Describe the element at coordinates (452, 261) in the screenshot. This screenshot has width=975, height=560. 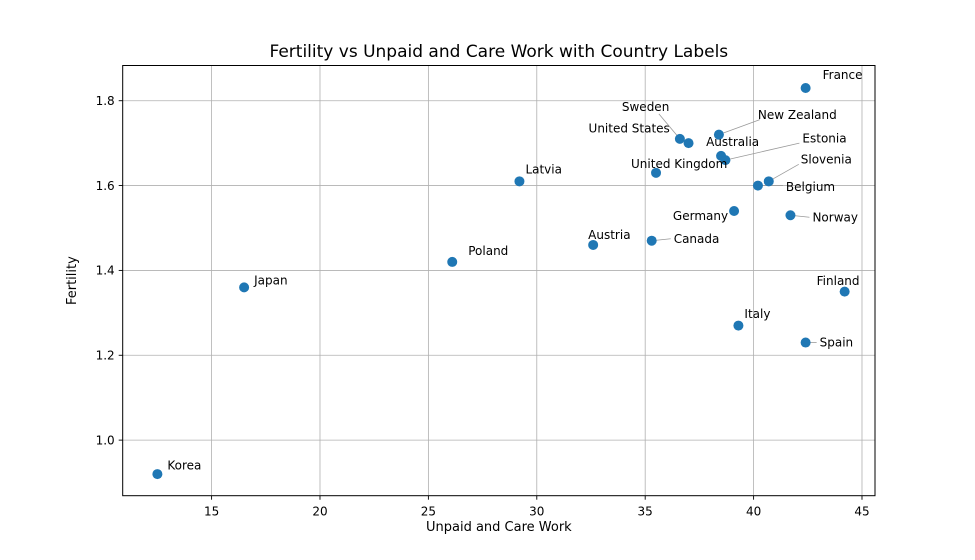
I see `data-point-poland` at that location.